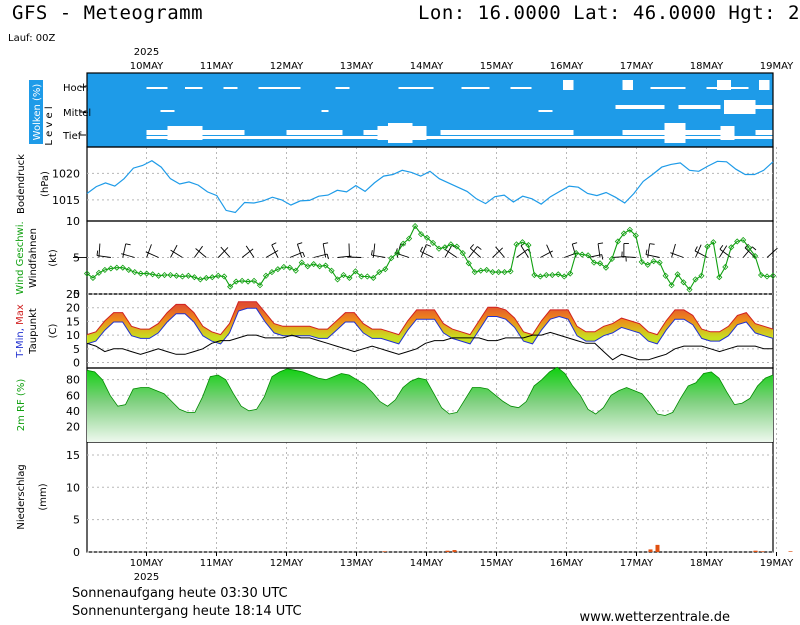  I want to click on temperature-unit-label: (C), so click(53, 331).